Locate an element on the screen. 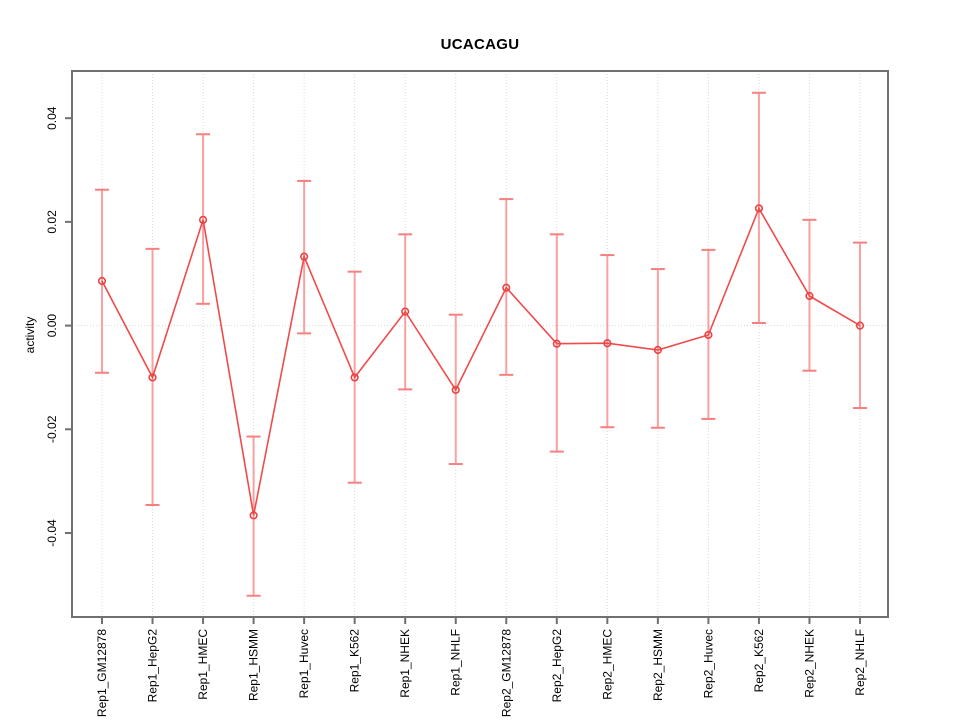 The height and width of the screenshot is (720, 960). x-tick-label: Rep1_Huvec is located at coordinates (304, 663).